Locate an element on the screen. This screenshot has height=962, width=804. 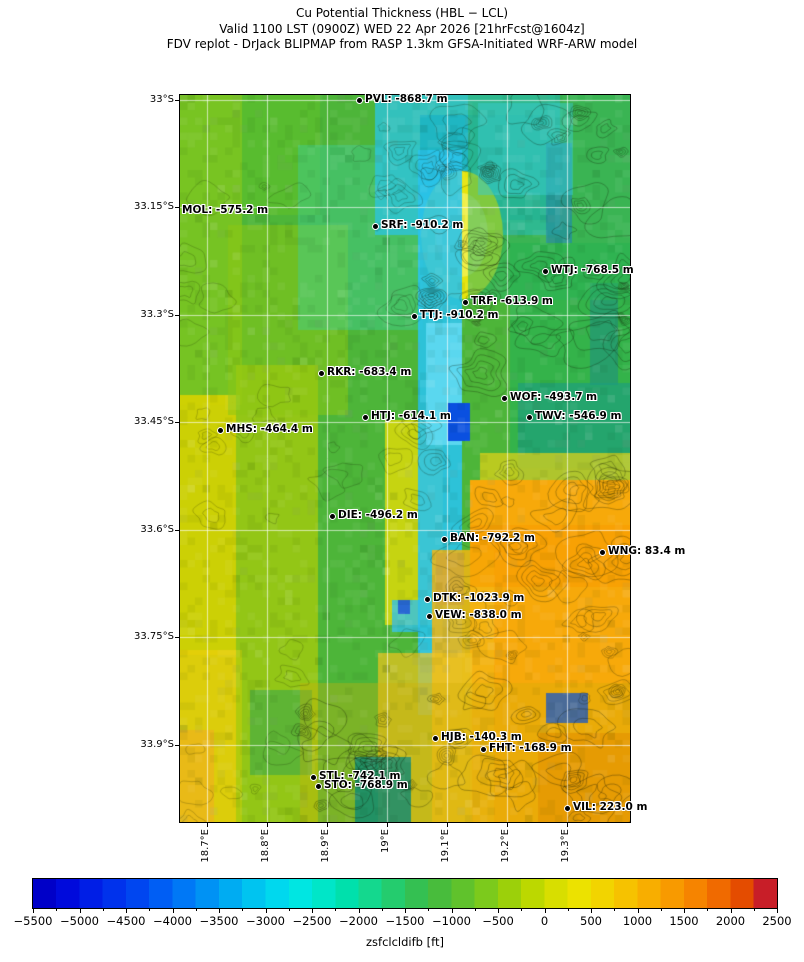
colorbar-tick-label: −1000 is located at coordinates (451, 921).